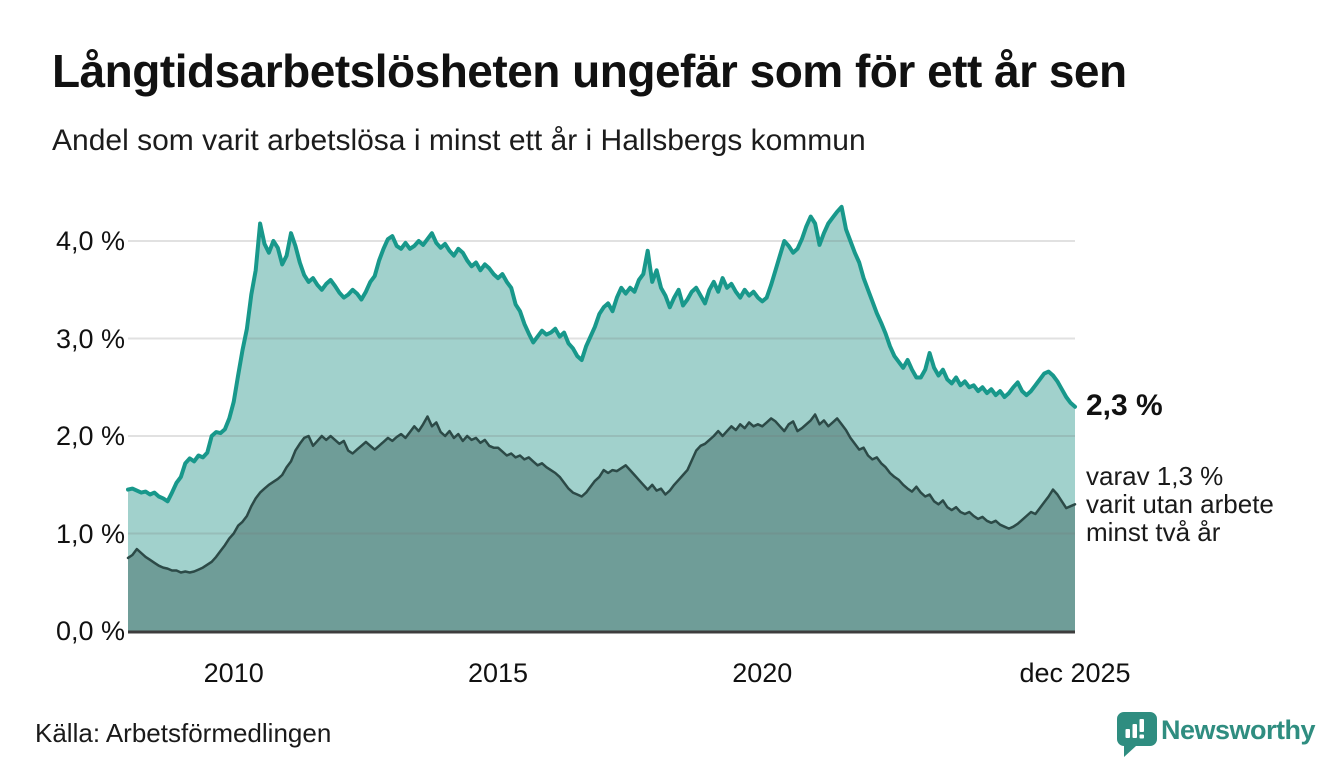 The width and height of the screenshot is (1340, 780). What do you see at coordinates (1155, 476) in the screenshot?
I see `end-note-line: varav 1,3 %` at bounding box center [1155, 476].